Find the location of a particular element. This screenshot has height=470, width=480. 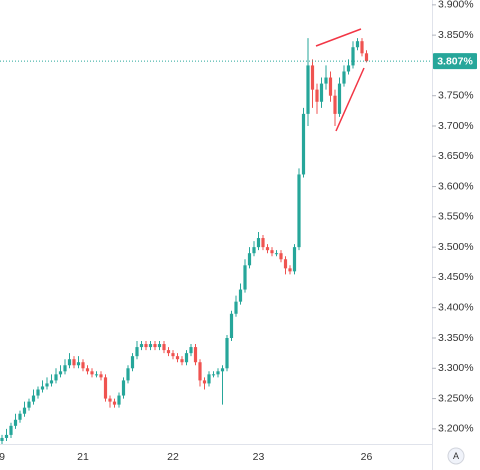

y-tick-label: 3.400% is located at coordinates (456, 307).